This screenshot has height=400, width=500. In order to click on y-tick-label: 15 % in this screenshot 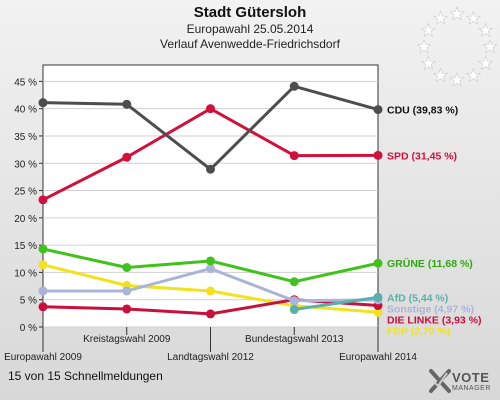, I will do `click(25, 246)`.